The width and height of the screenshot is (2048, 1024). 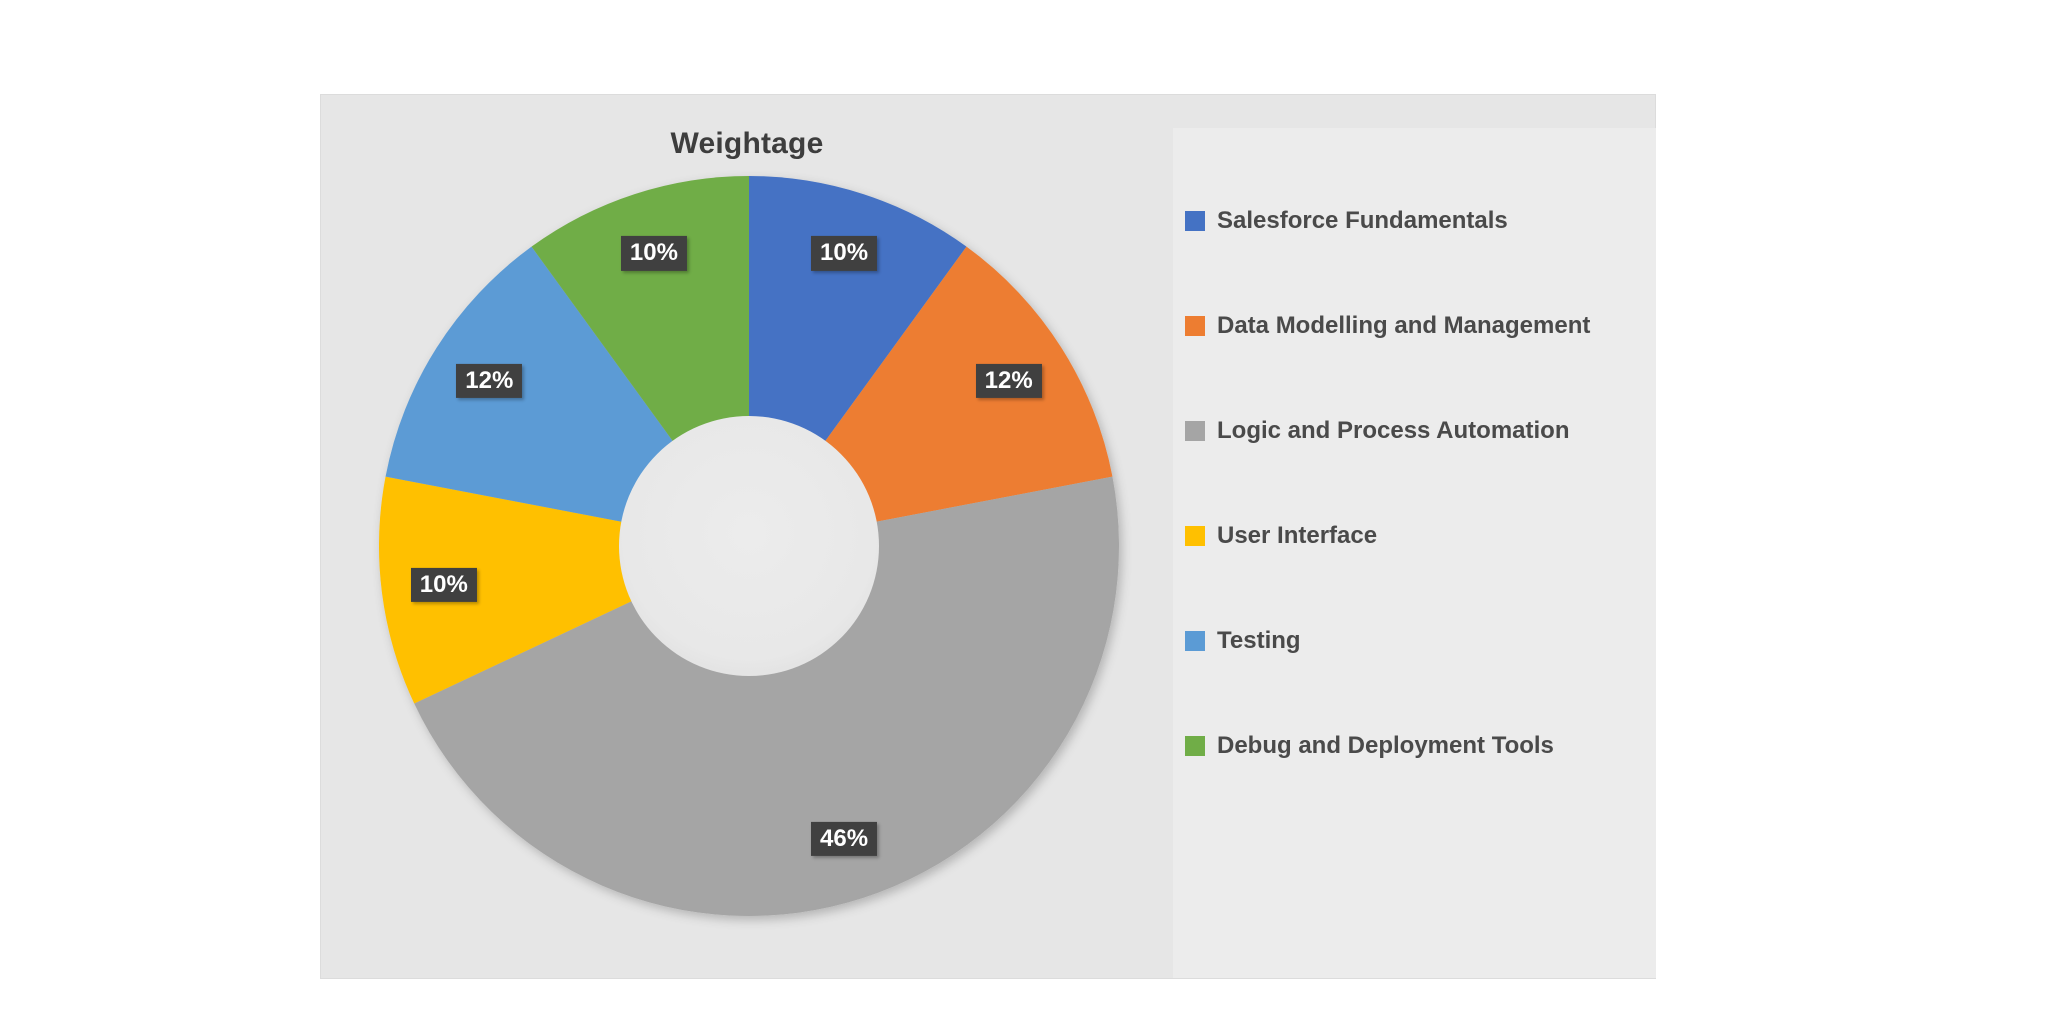 I want to click on legend-item: Testing, so click(x=1414, y=640).